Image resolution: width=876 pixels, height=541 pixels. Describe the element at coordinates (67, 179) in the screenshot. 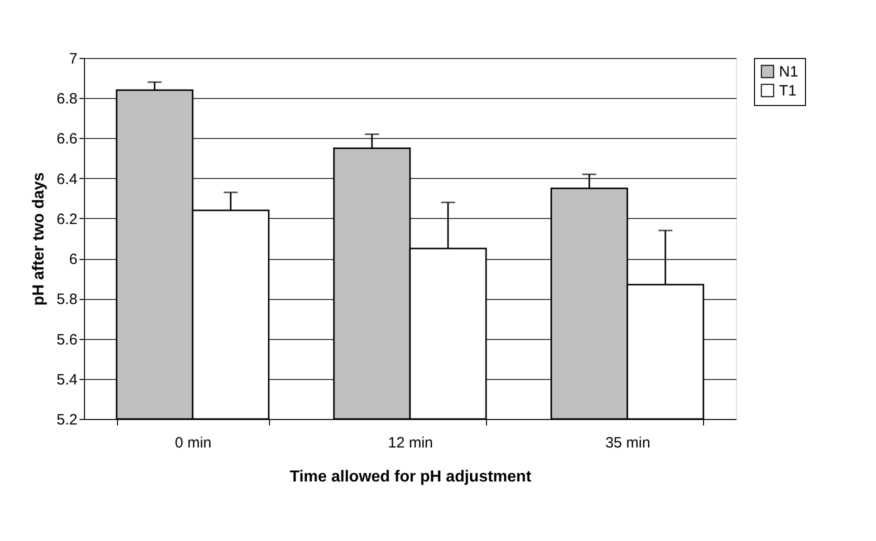

I see `y-tick-label: 6.4` at that location.